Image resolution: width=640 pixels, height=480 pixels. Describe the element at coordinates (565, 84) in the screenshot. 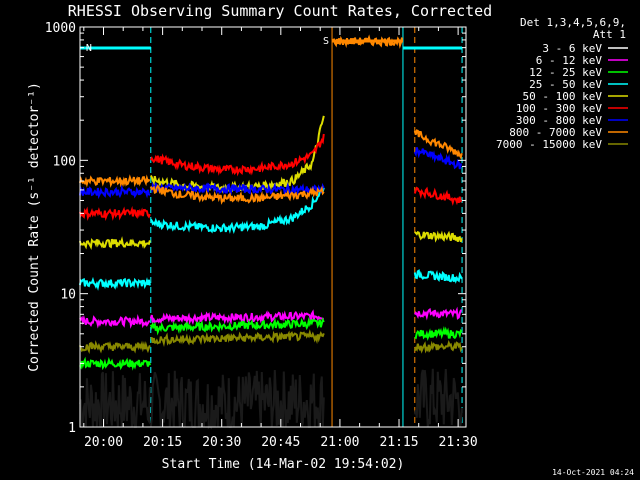

I see `legend-label: 25 - 50 keV` at that location.